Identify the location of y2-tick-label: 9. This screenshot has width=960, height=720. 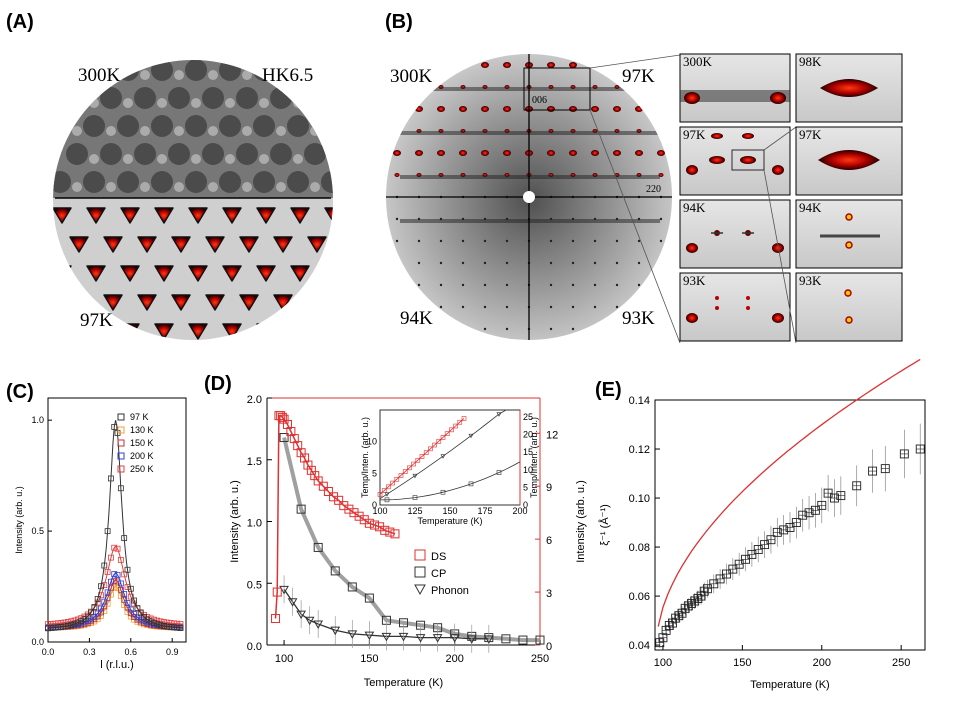
(549, 488).